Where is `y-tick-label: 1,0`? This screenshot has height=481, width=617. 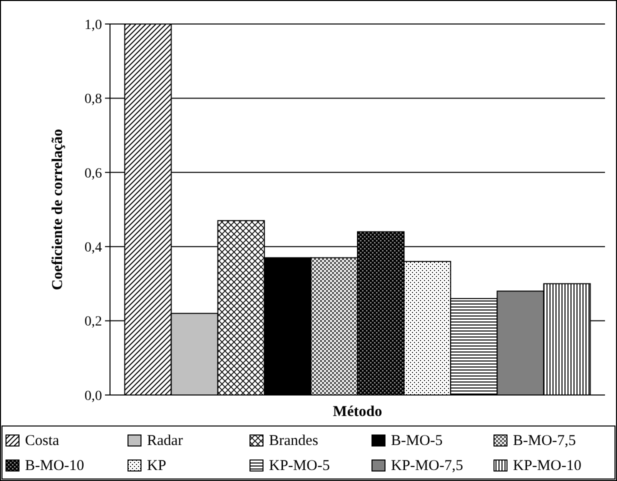
y-tick-label: 1,0 is located at coordinates (93, 25).